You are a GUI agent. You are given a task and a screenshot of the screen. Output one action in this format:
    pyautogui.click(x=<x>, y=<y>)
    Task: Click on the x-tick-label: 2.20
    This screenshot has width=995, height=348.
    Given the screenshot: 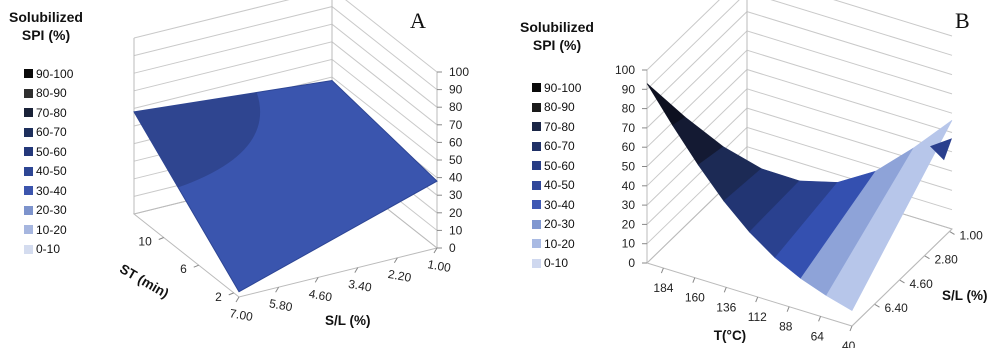 What is the action you would take?
    pyautogui.click(x=400, y=276)
    